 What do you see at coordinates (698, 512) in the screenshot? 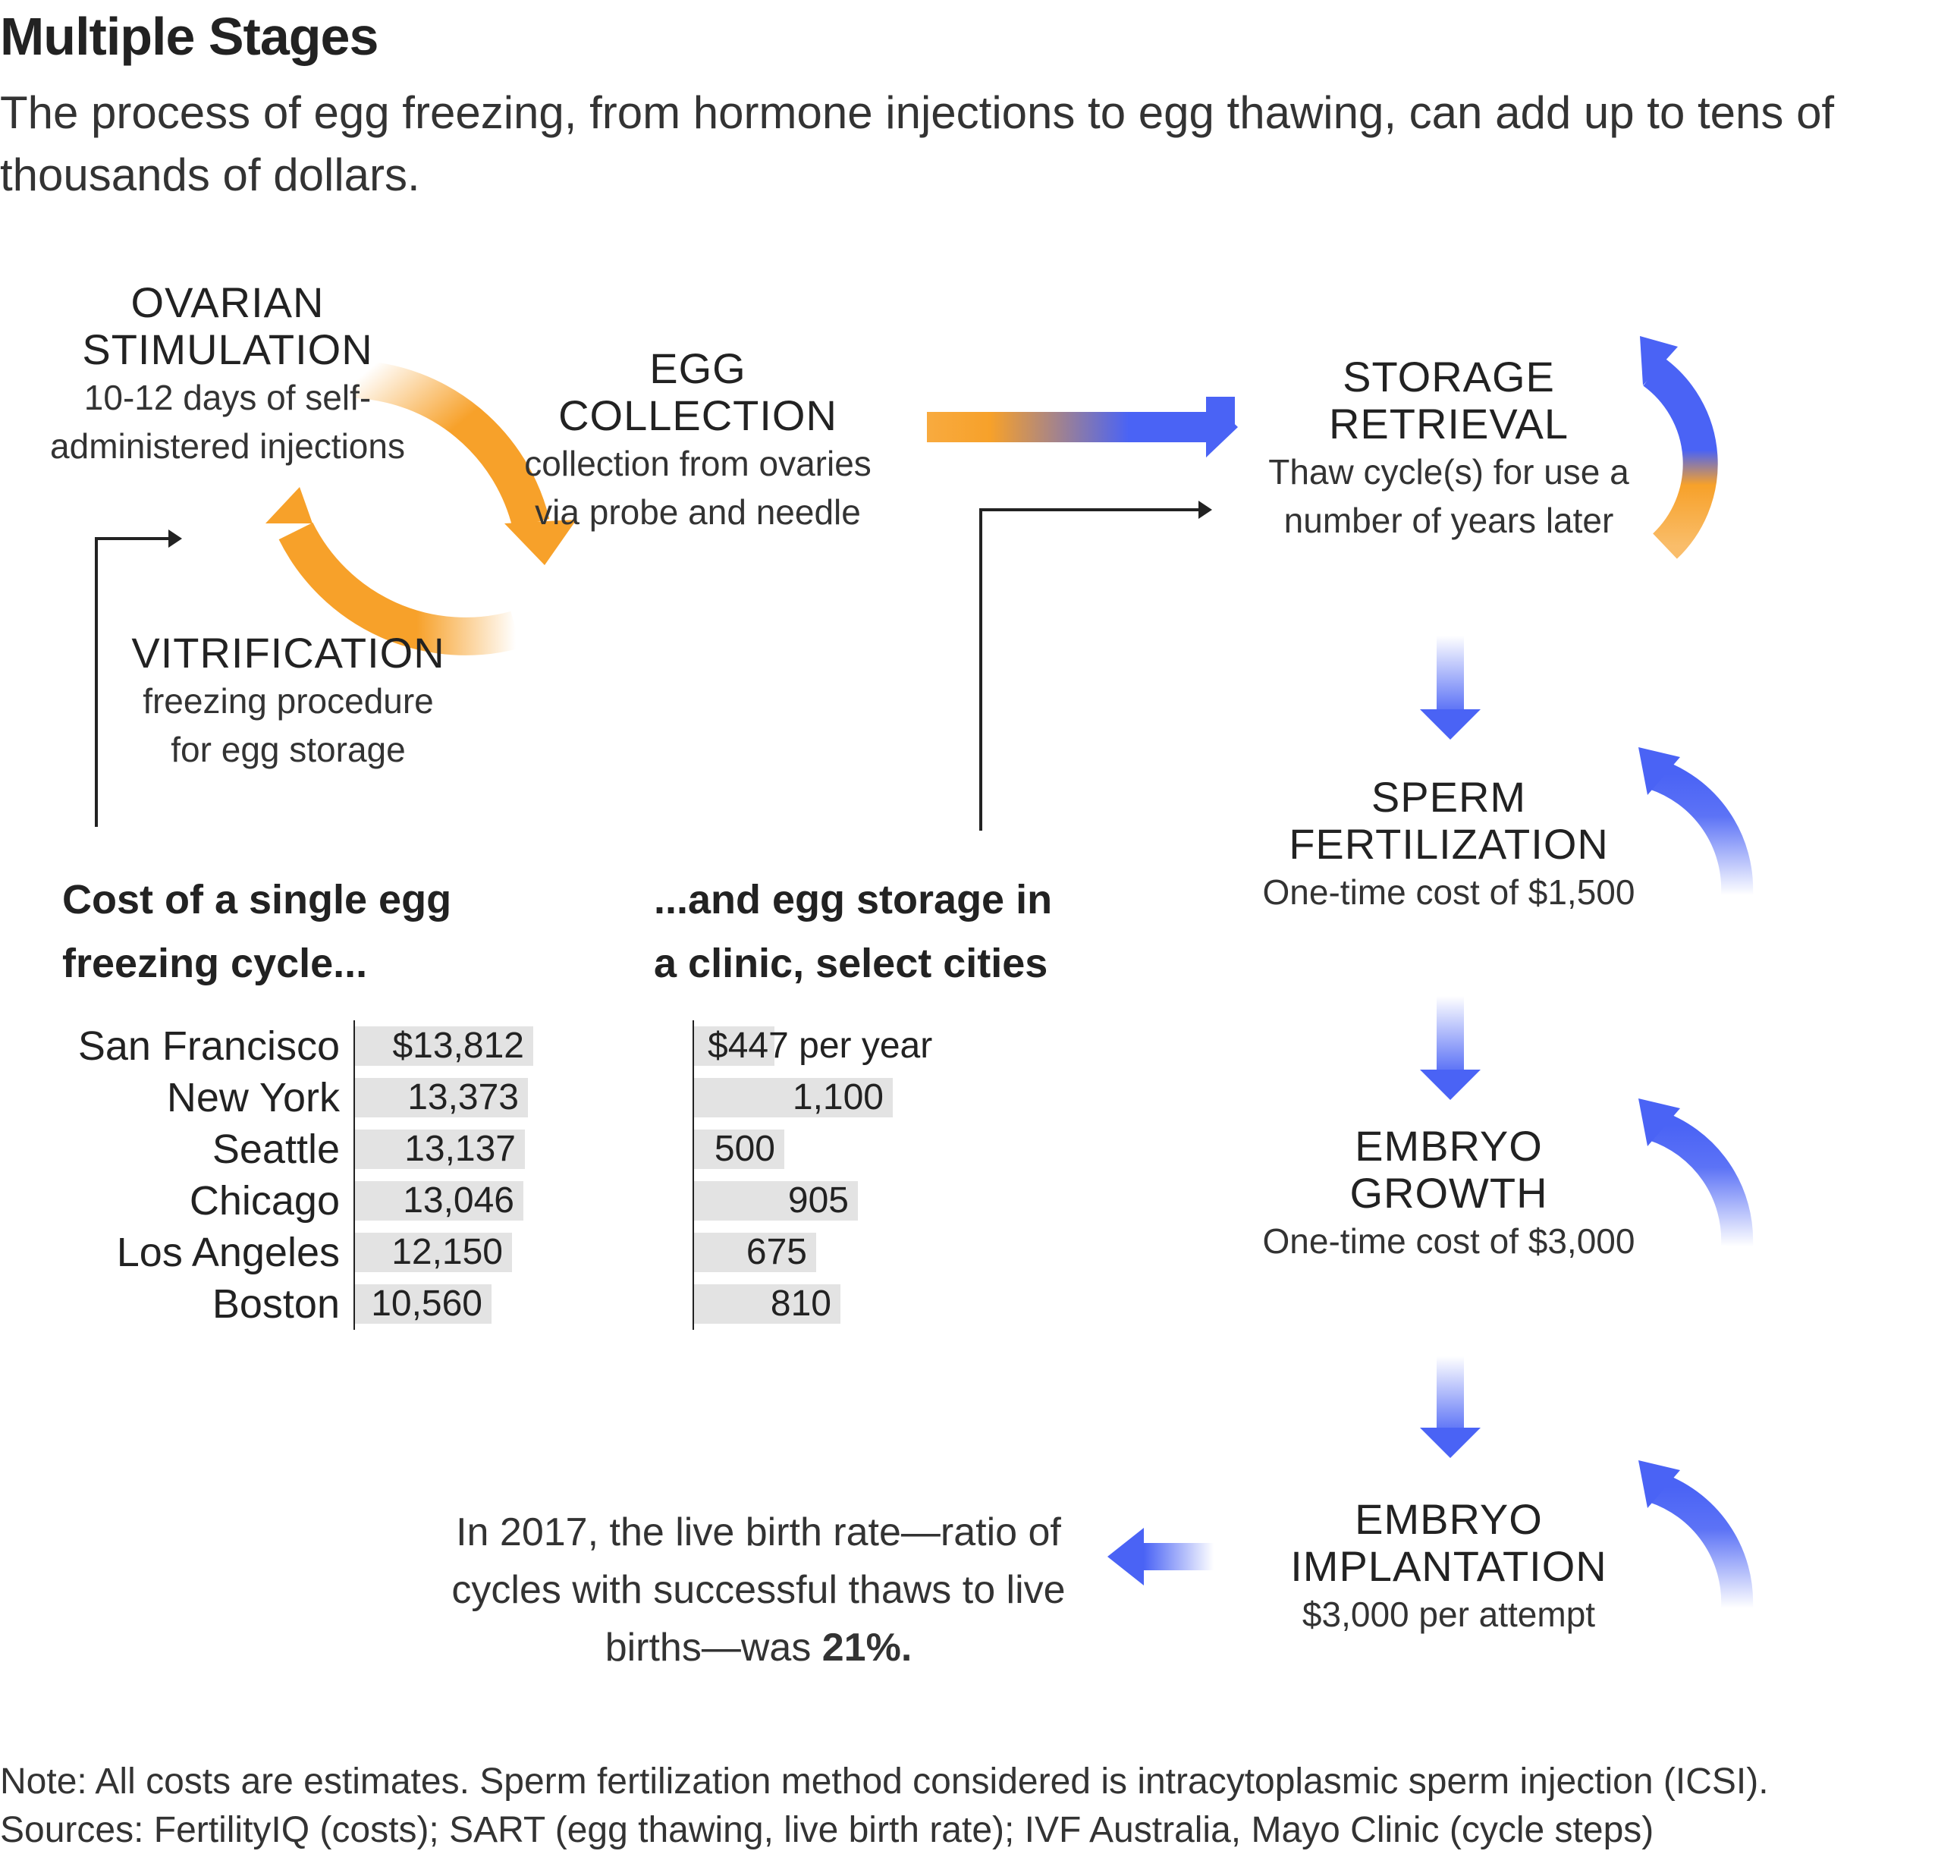
I see `stage-desc: via probe and needle` at bounding box center [698, 512].